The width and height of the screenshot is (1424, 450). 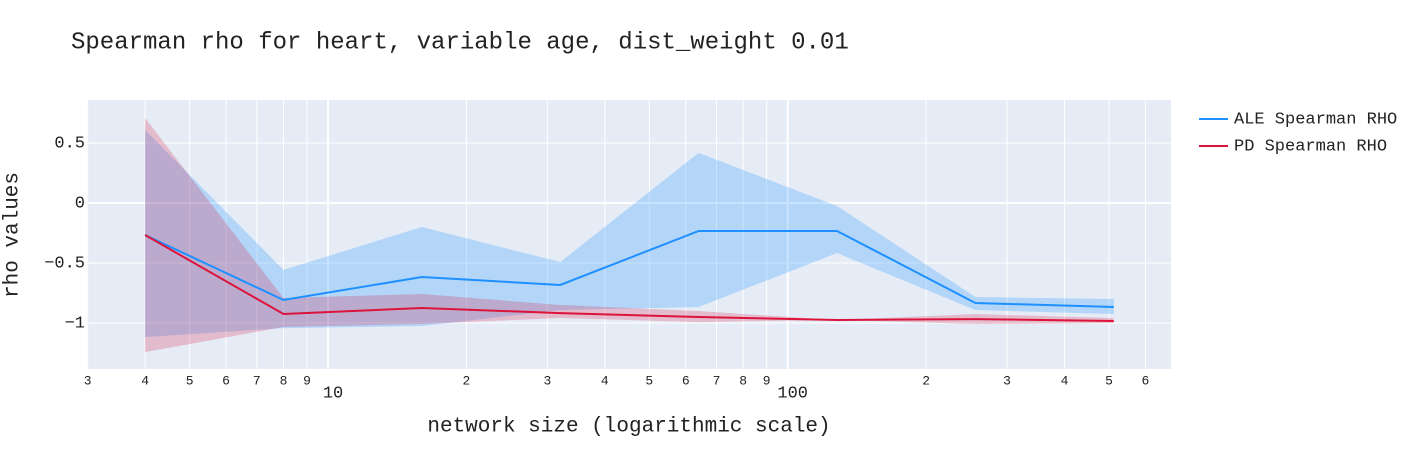 I want to click on legend-label: PD Spearman RHO, so click(x=1310, y=146).